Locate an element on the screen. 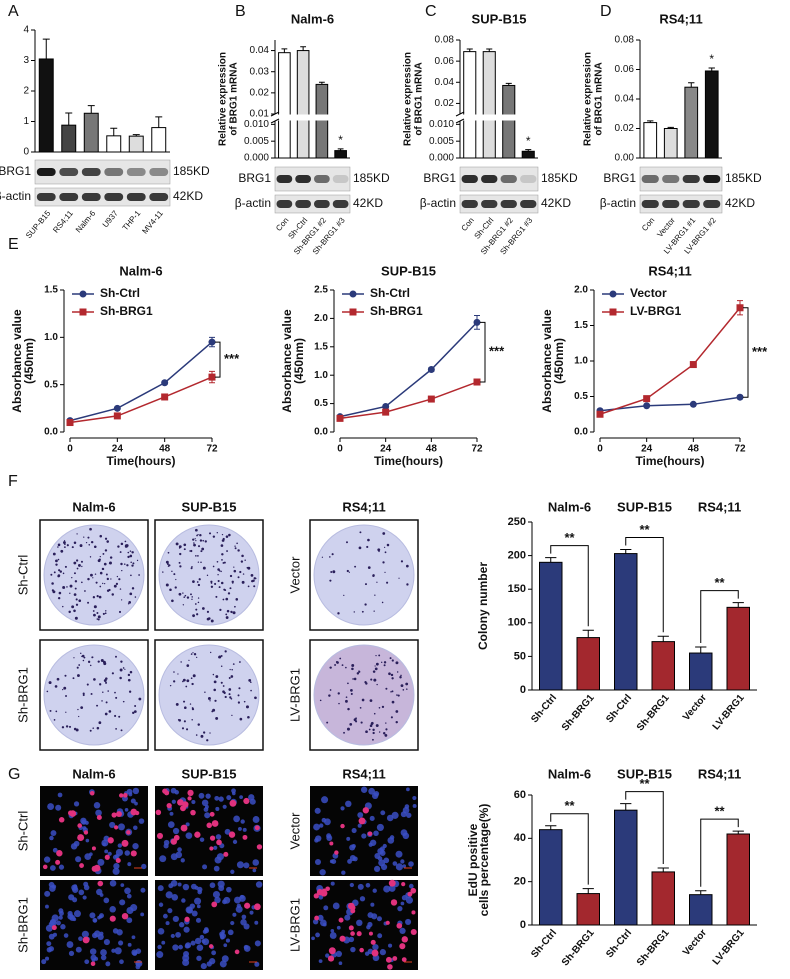 Image resolution: width=790 pixels, height=979 pixels. blot-size-label: 42KD is located at coordinates (368, 203).